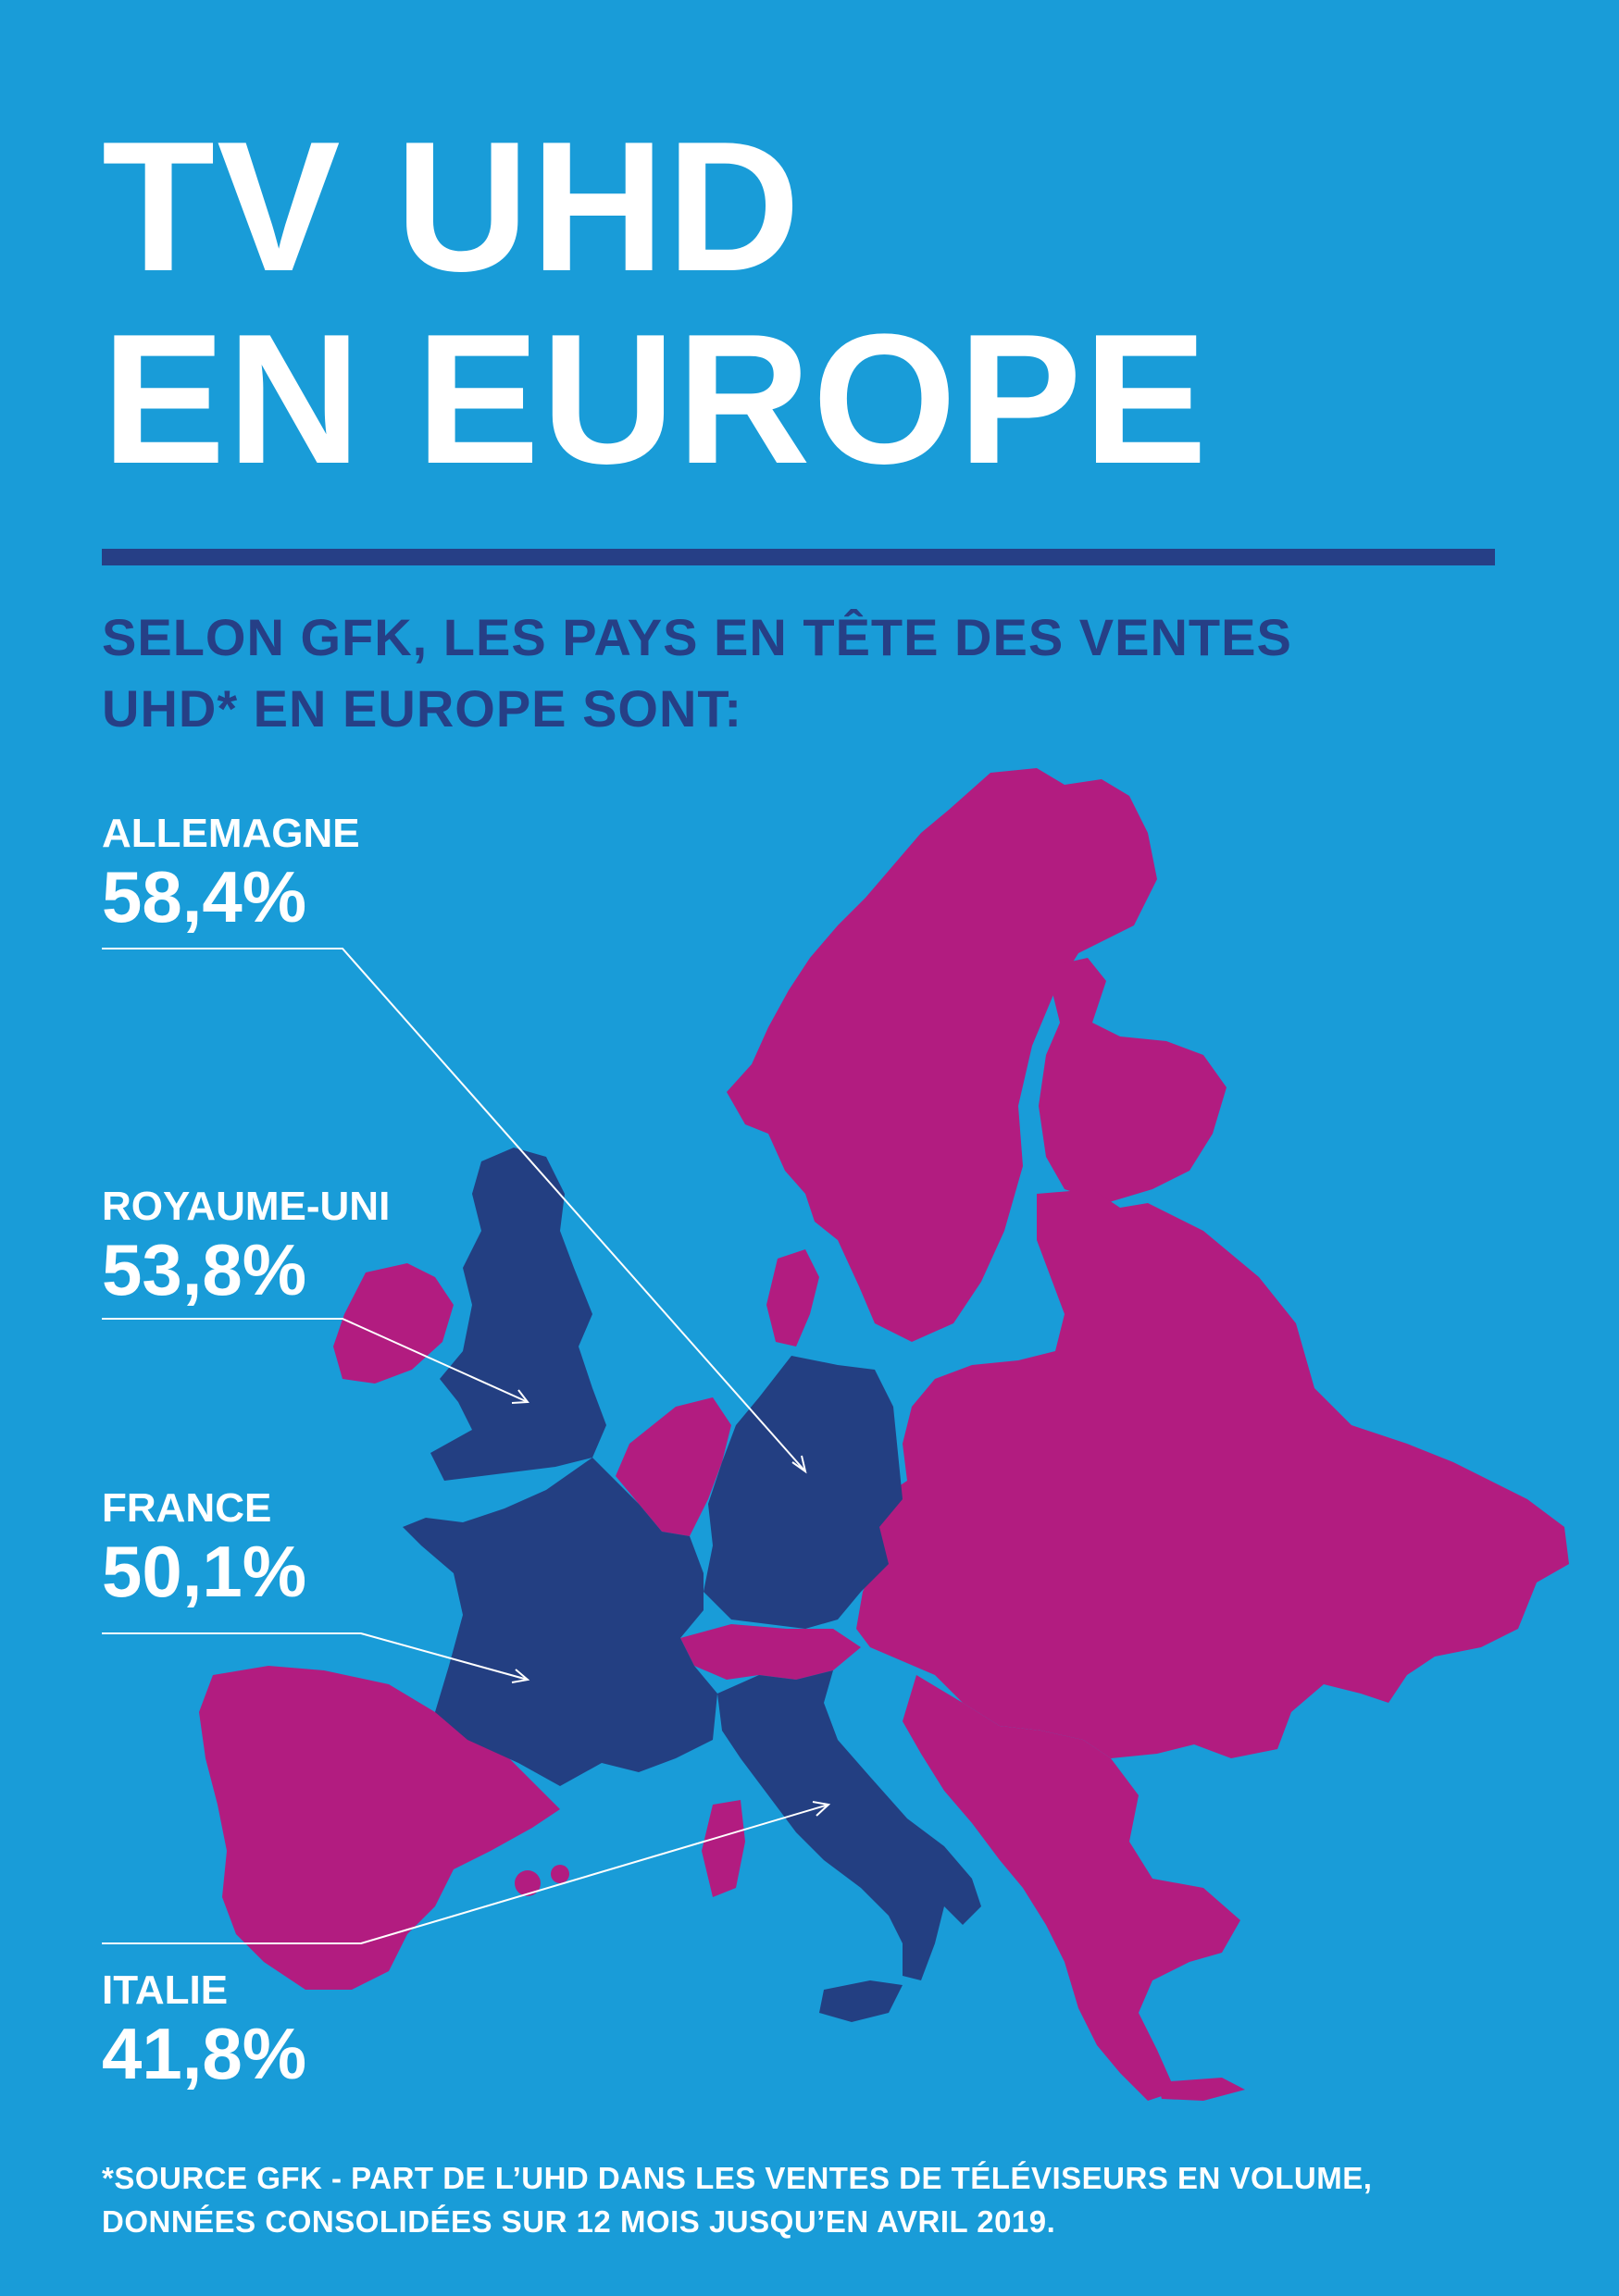 The image size is (1619, 2296). What do you see at coordinates (1201, 2089) in the screenshot?
I see `map-crete` at bounding box center [1201, 2089].